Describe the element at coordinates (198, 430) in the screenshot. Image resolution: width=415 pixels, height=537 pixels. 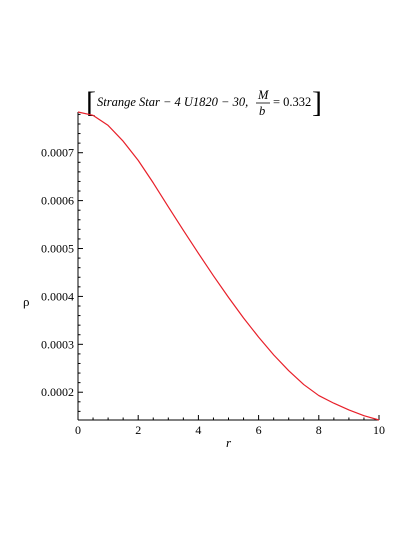
I see `x-tick-label: 4` at that location.